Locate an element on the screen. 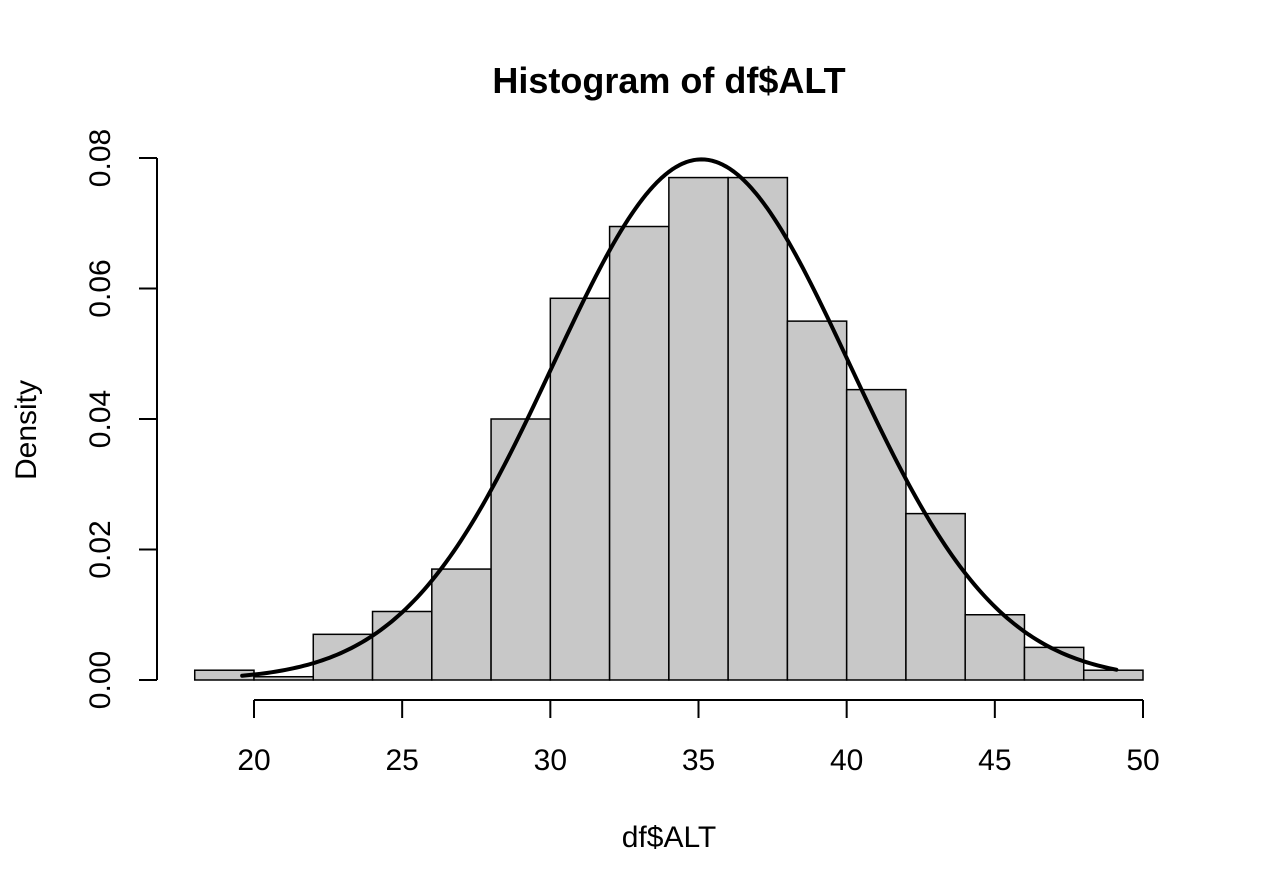 Image resolution: width=1262 pixels, height=896 pixels. y-tick-label: 0.04 is located at coordinates (100, 419).